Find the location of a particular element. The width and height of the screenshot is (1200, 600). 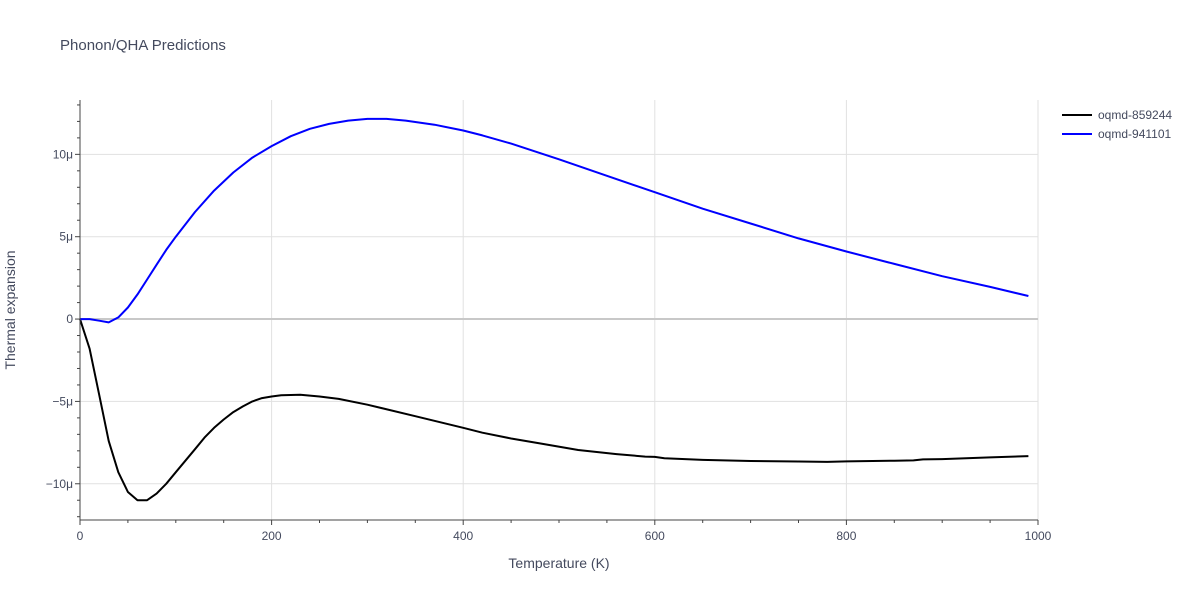

legend-item-oqmd-859244: oqmd-859244 is located at coordinates (1117, 115).